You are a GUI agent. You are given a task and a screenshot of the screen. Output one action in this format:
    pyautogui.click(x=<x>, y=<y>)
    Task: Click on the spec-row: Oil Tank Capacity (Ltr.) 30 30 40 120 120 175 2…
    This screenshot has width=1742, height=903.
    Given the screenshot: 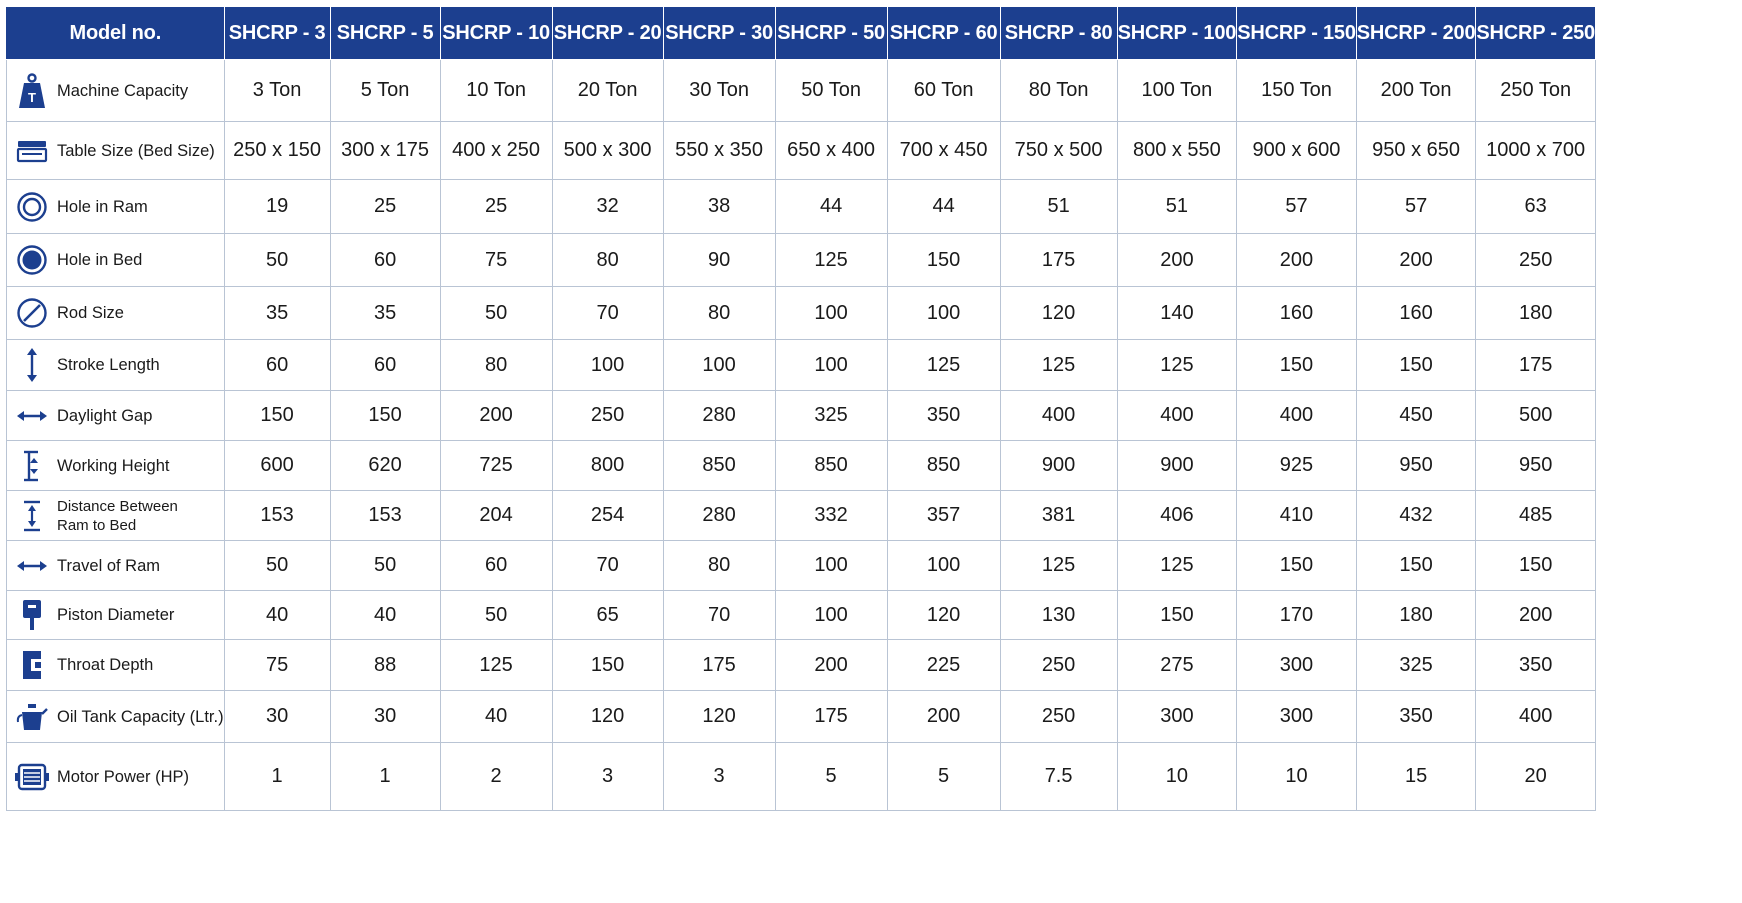 What is the action you would take?
    pyautogui.click(x=801, y=716)
    